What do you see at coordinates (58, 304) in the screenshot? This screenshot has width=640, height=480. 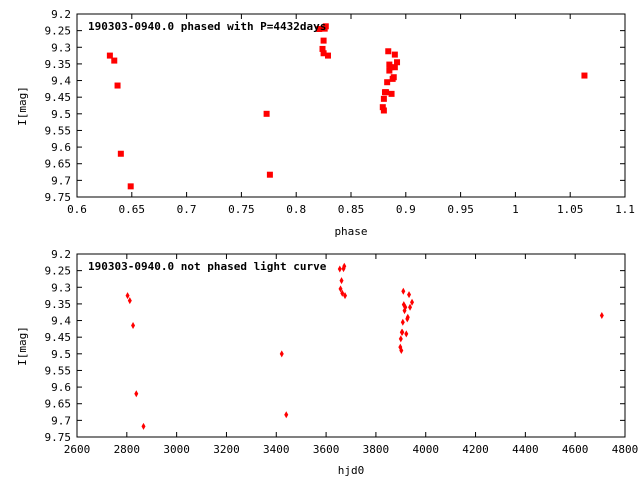 I see `unphased-y-tick-label: 9.35` at bounding box center [58, 304].